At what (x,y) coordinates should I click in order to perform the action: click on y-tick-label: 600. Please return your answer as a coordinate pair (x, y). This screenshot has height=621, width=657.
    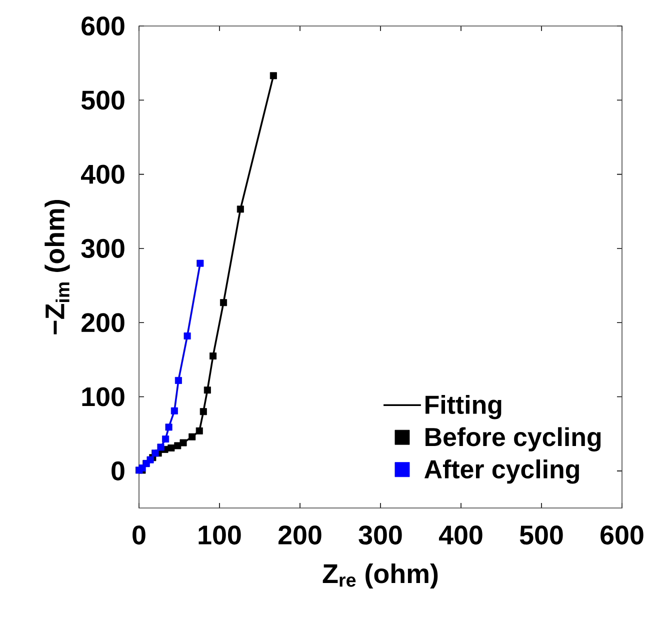
    Looking at the image, I should click on (103, 26).